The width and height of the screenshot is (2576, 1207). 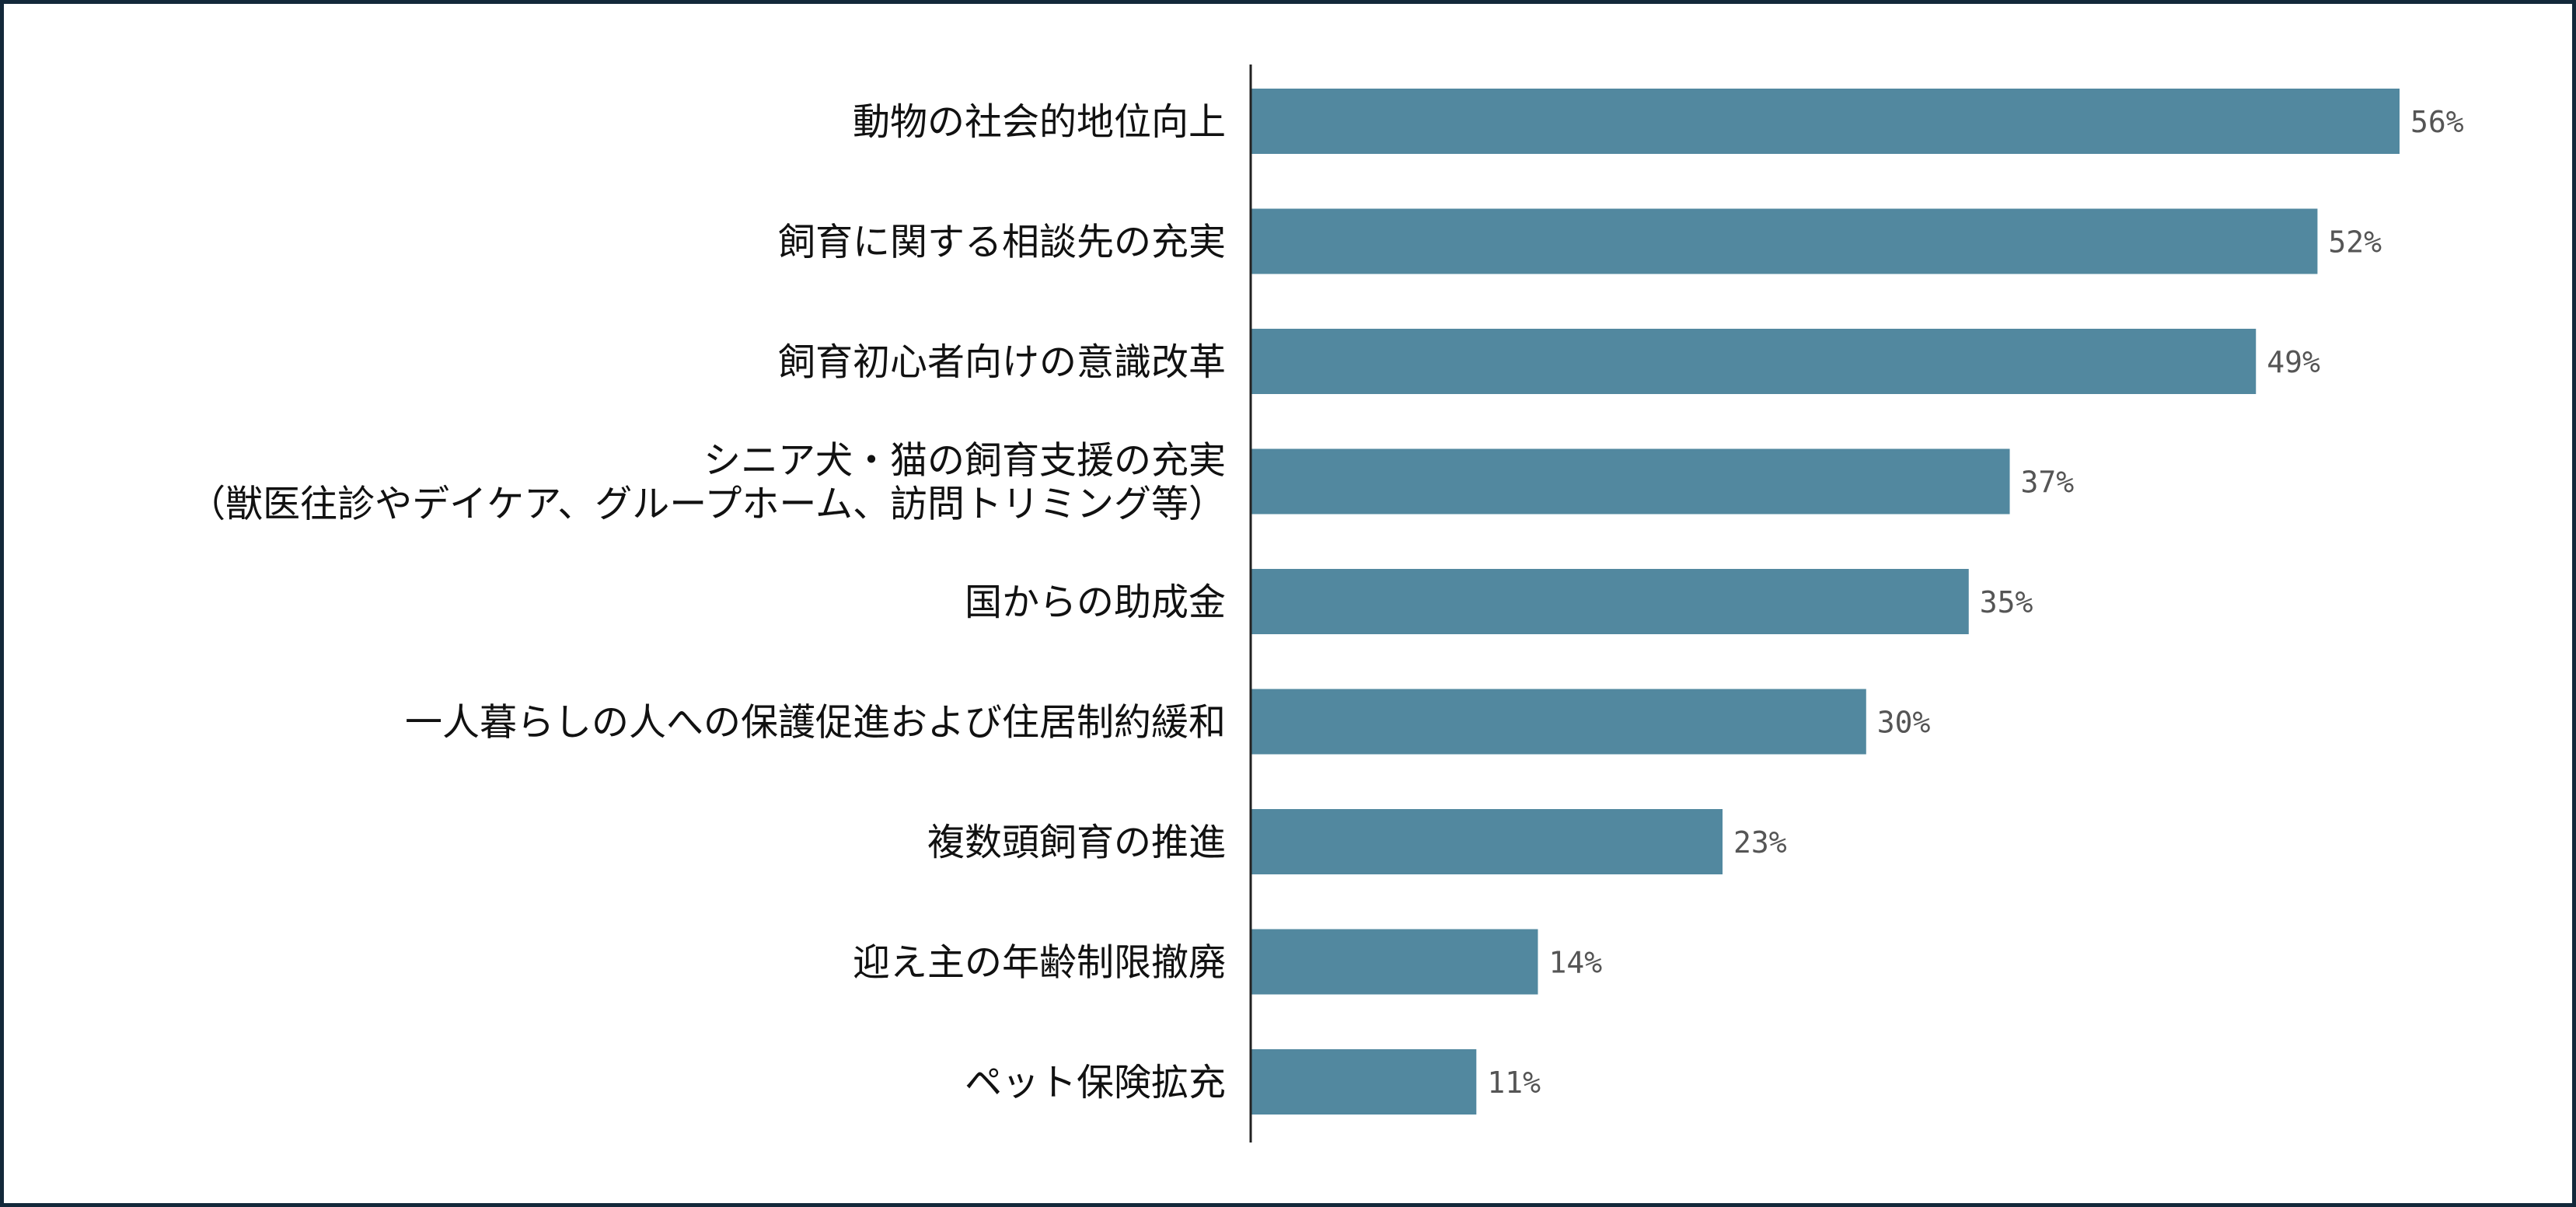 What do you see at coordinates (1002, 242) in the screenshot?
I see `category-label-1: 飼育に関する相談先の充実` at bounding box center [1002, 242].